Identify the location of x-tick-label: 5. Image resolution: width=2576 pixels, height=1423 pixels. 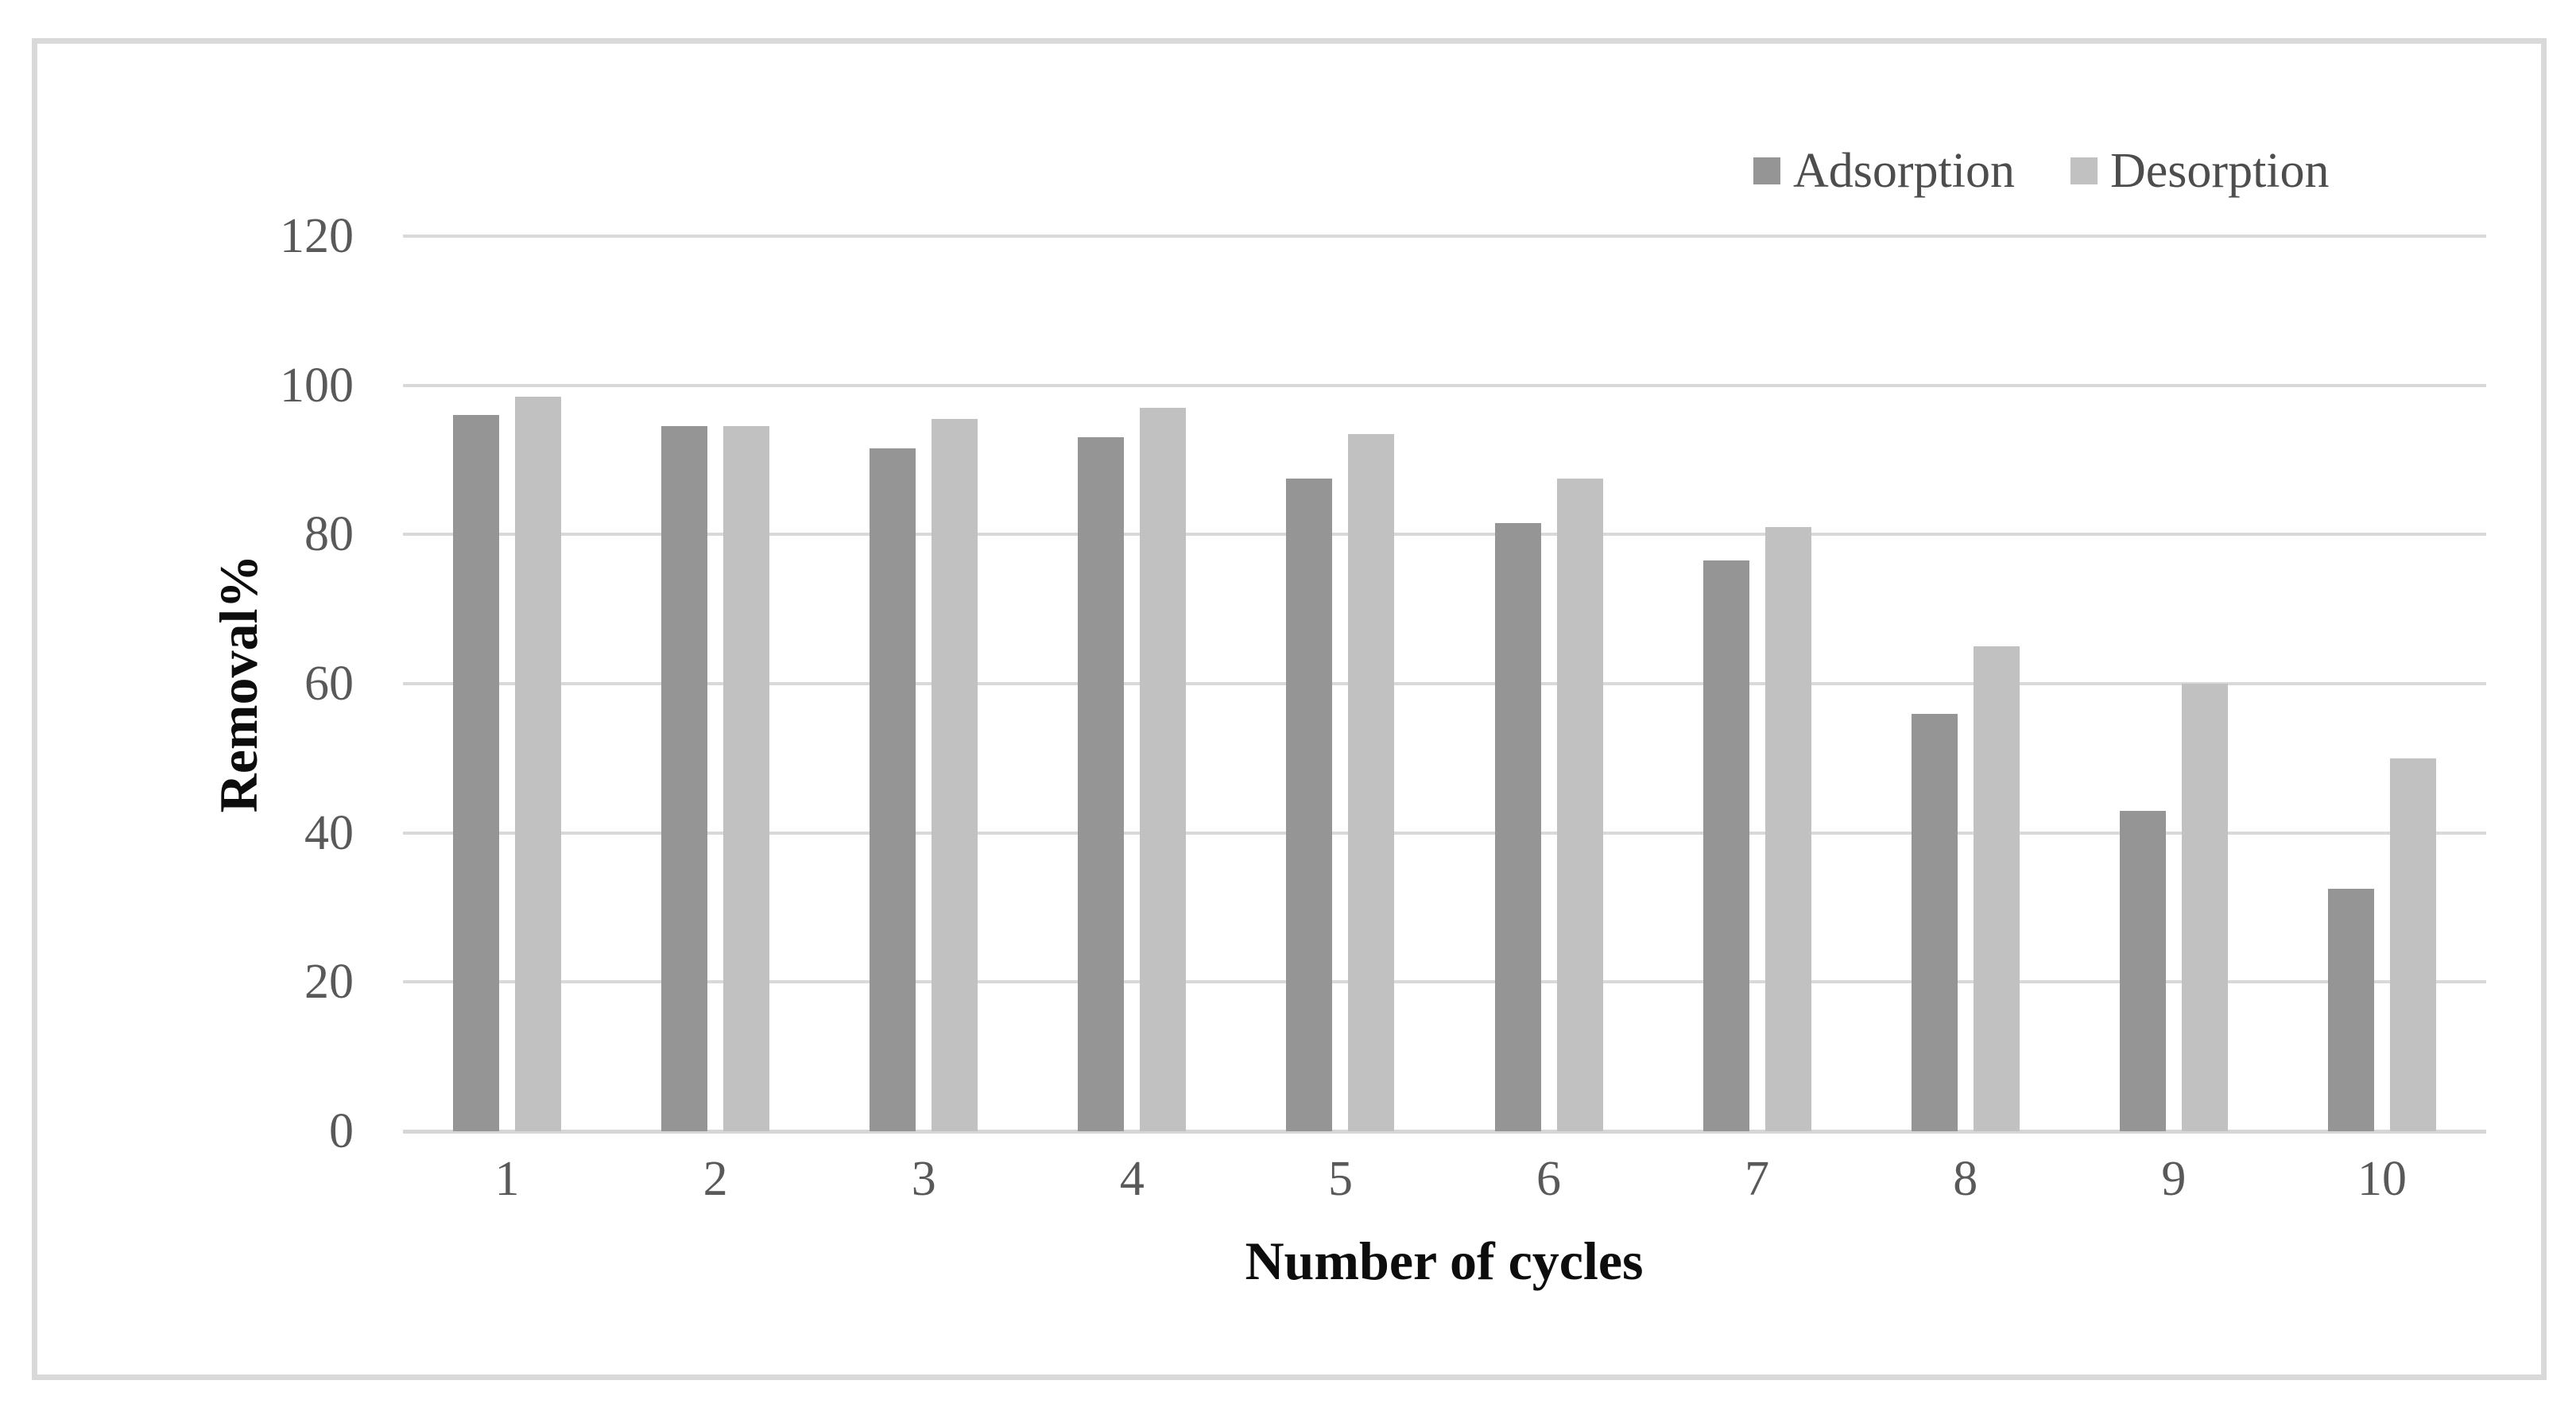
(1340, 1179).